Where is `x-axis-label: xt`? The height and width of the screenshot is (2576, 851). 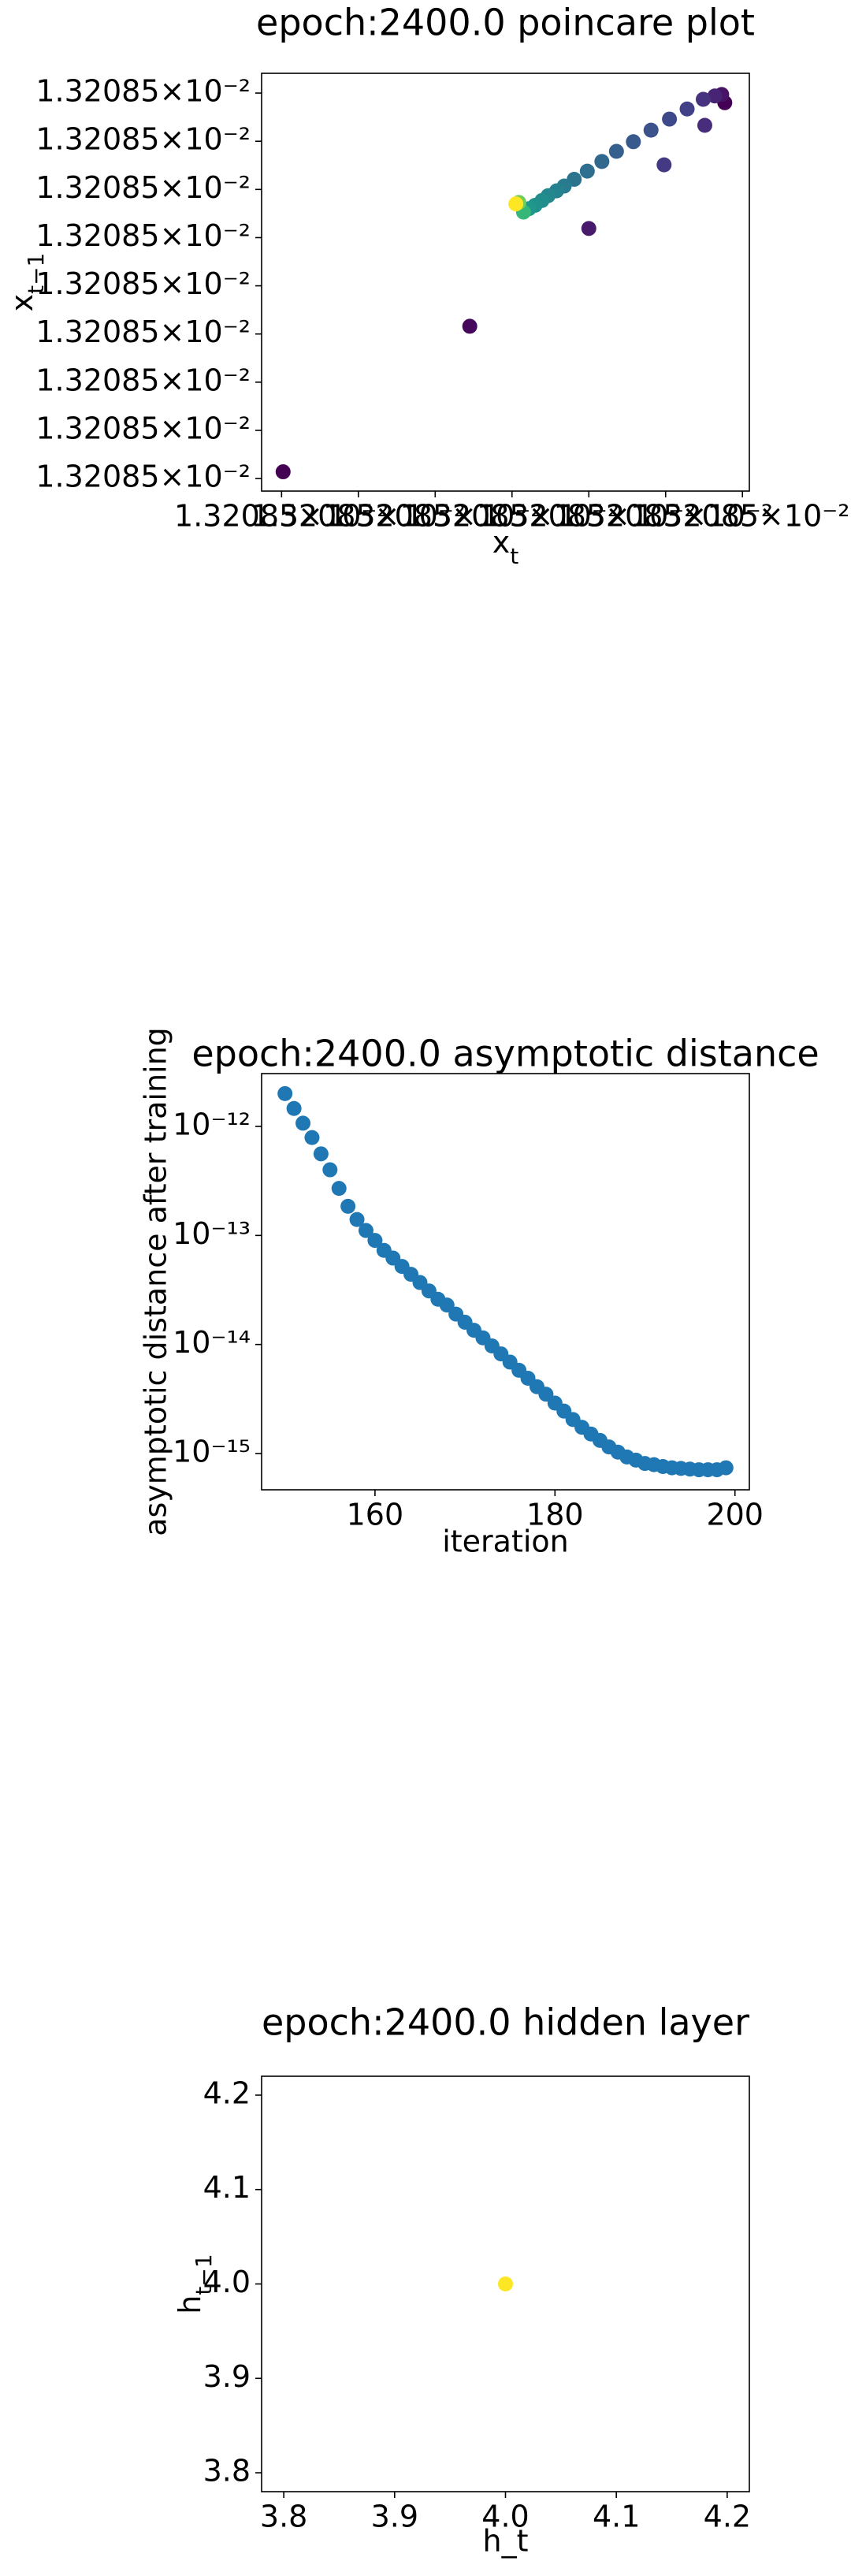
x-axis-label: xt is located at coordinates (505, 547).